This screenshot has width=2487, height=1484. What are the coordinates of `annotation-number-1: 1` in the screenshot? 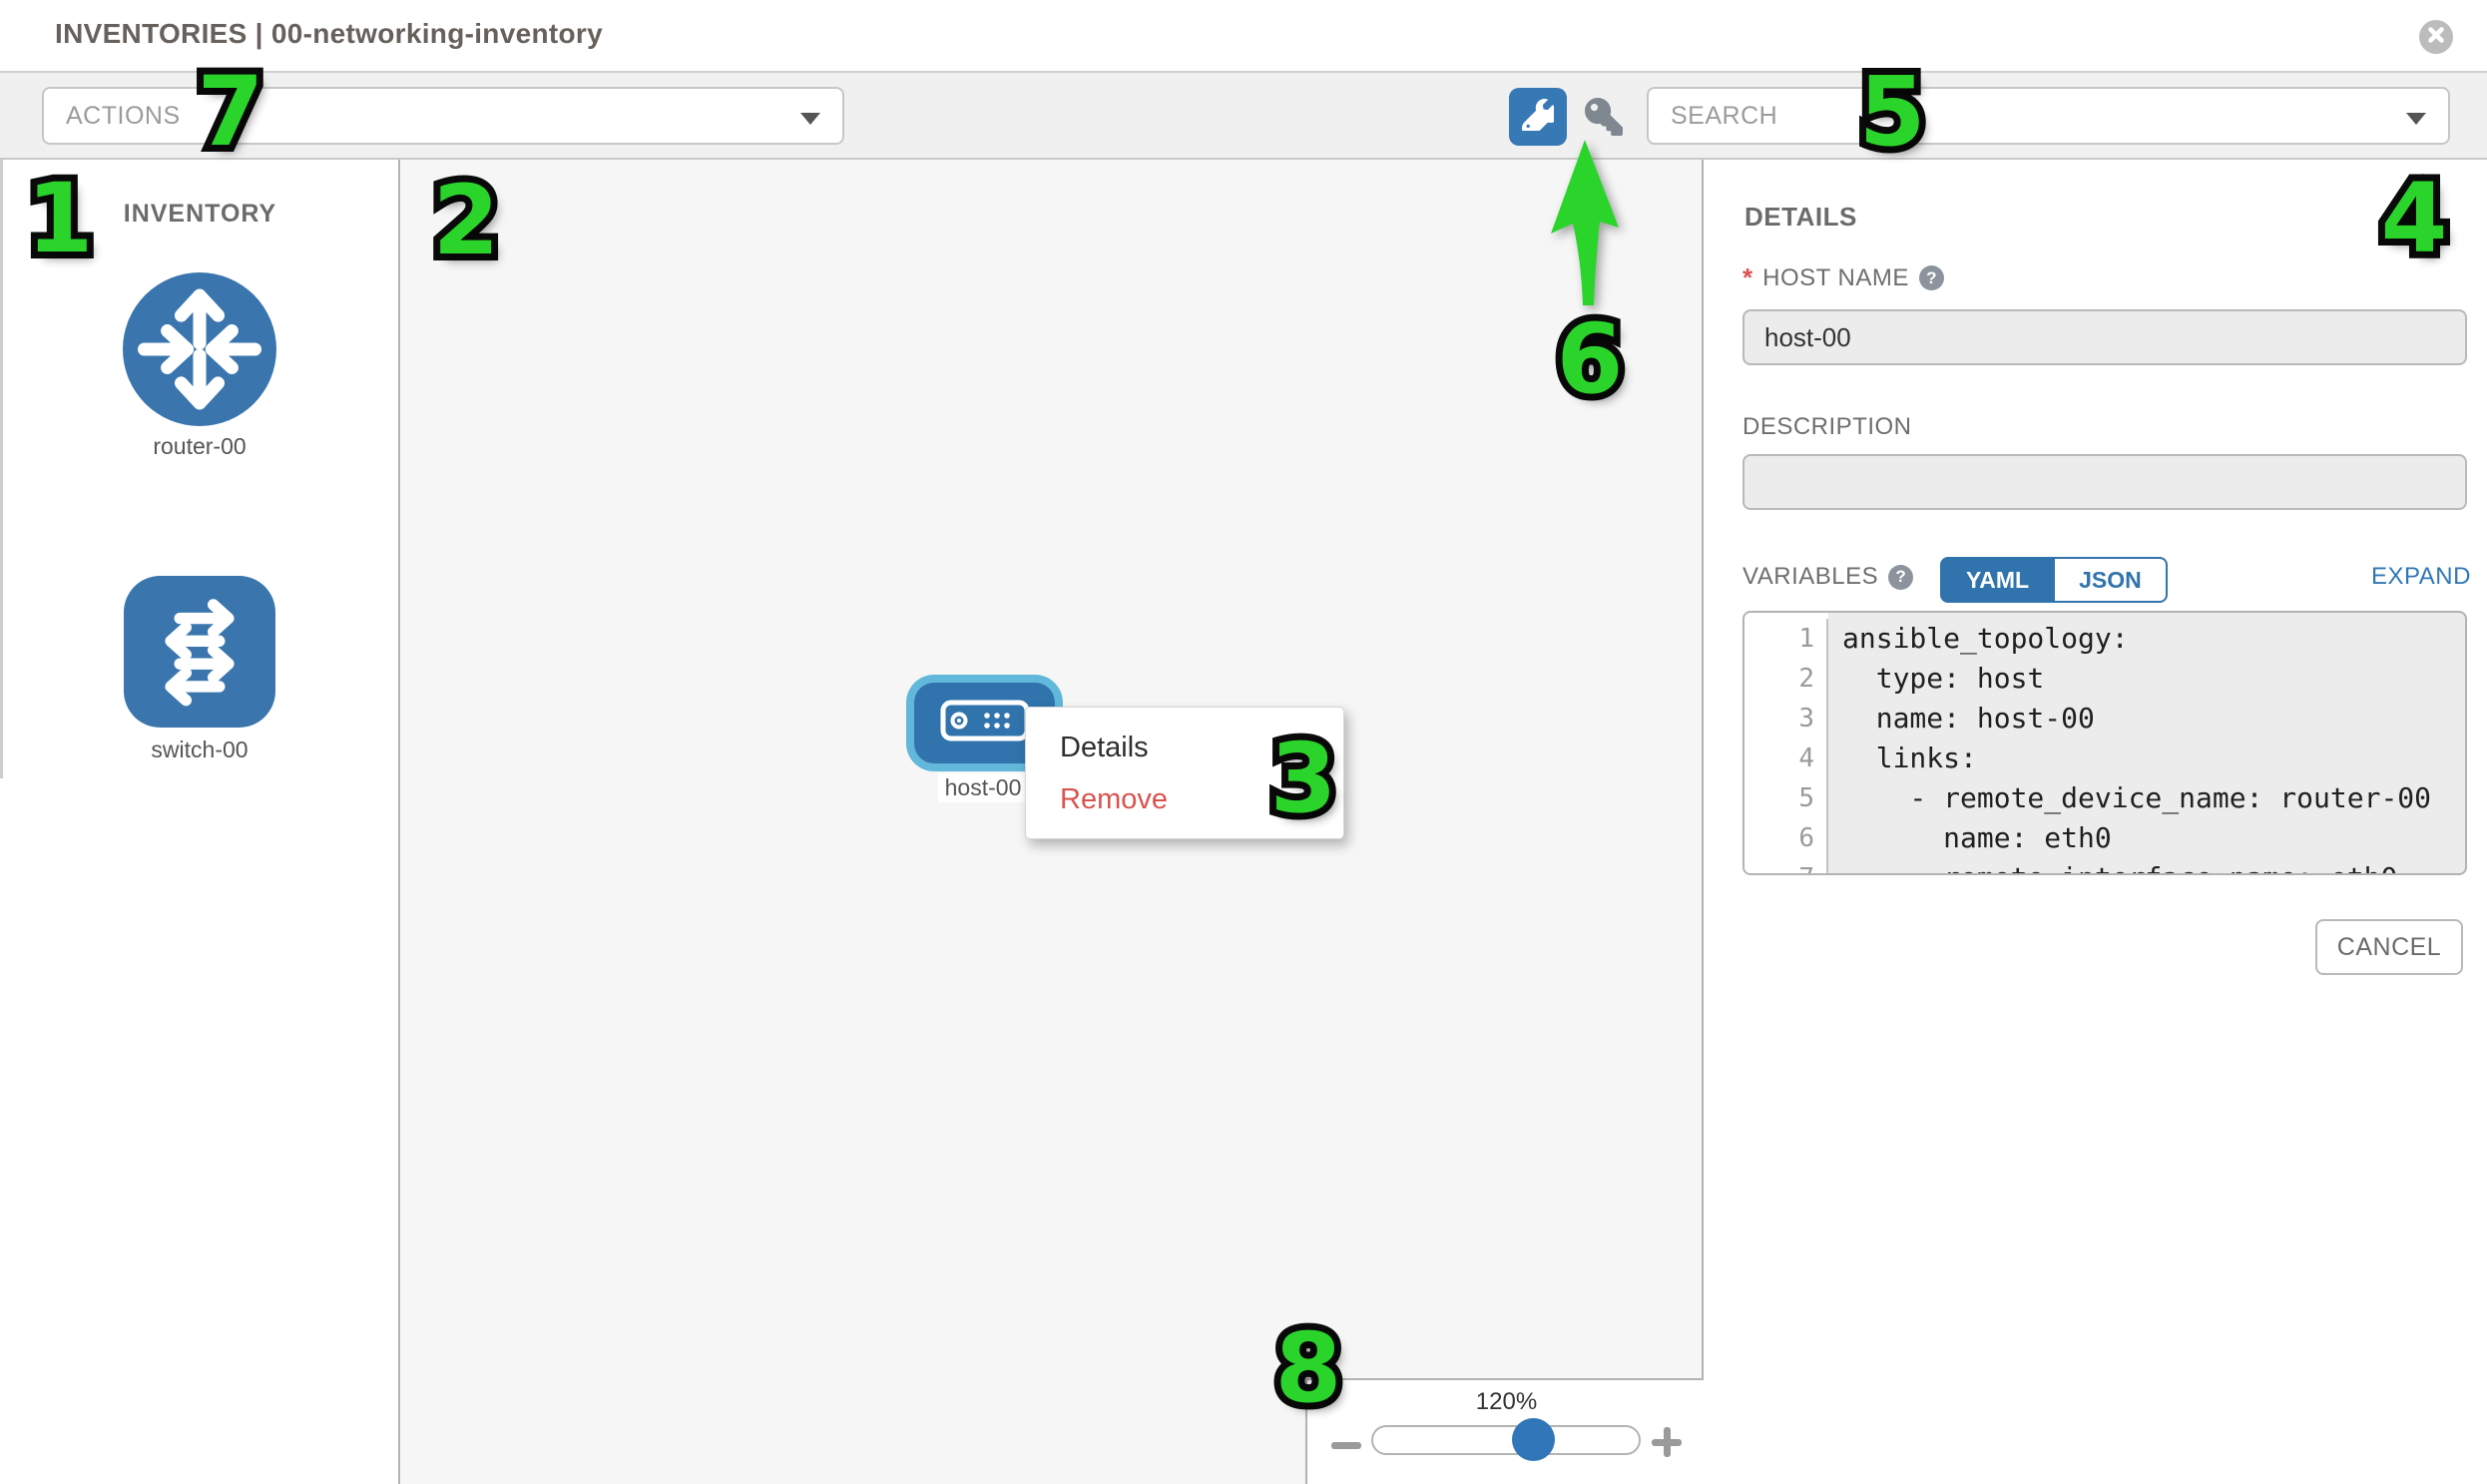 It's located at (60, 218).